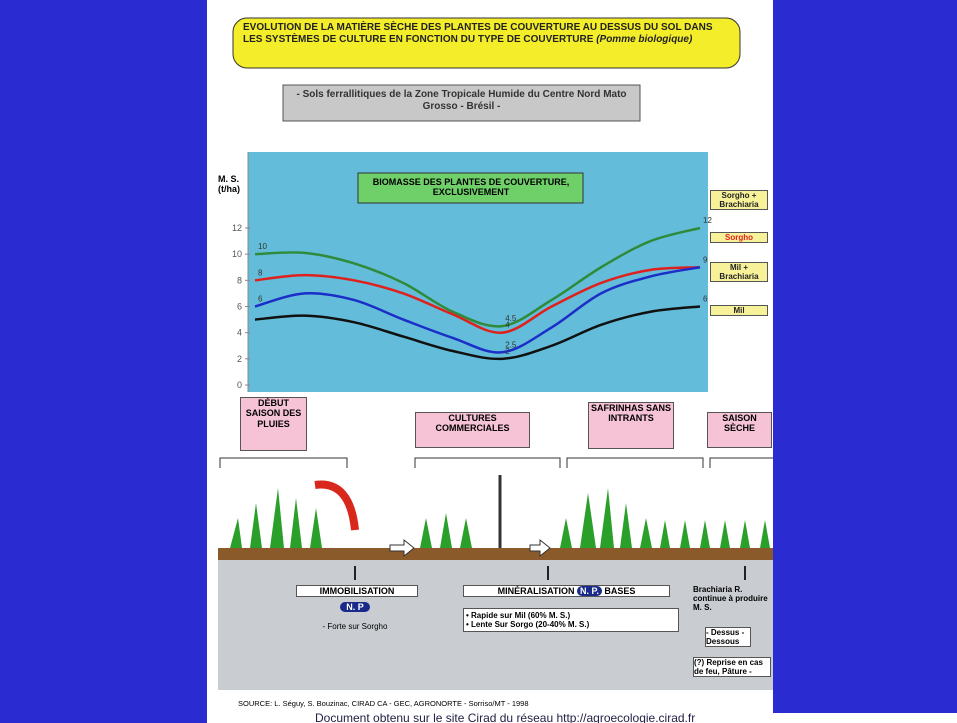  What do you see at coordinates (536, 591) in the screenshot?
I see `process-text: MINÉRALISATION` at bounding box center [536, 591].